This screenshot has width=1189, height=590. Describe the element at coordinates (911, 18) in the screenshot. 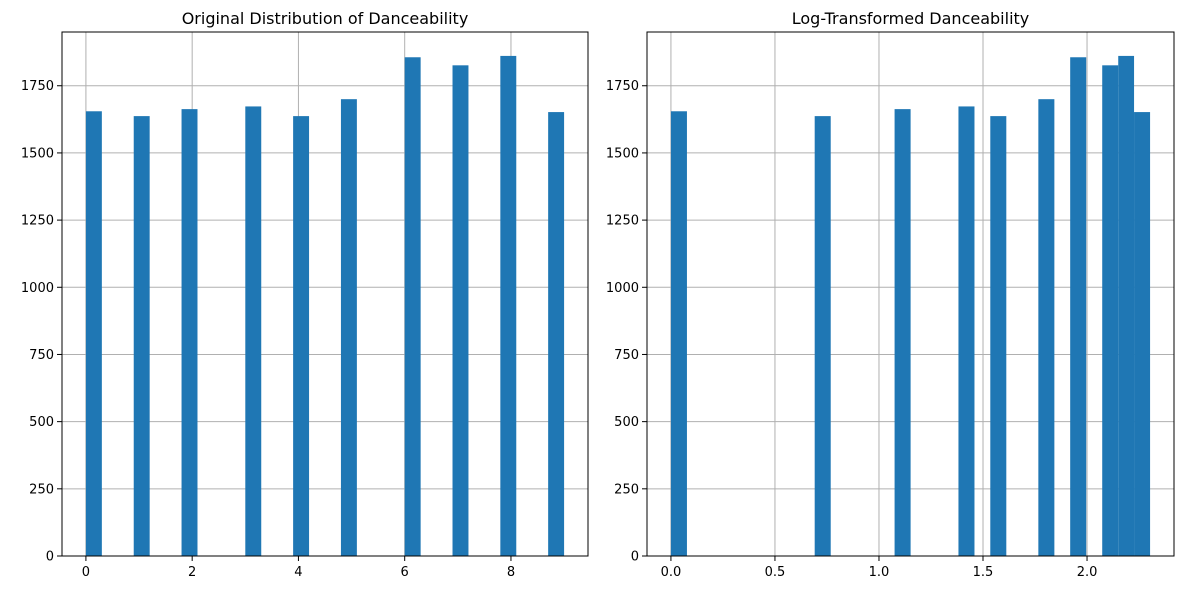

I see `chart-title: Log-Transformed Danceability` at that location.